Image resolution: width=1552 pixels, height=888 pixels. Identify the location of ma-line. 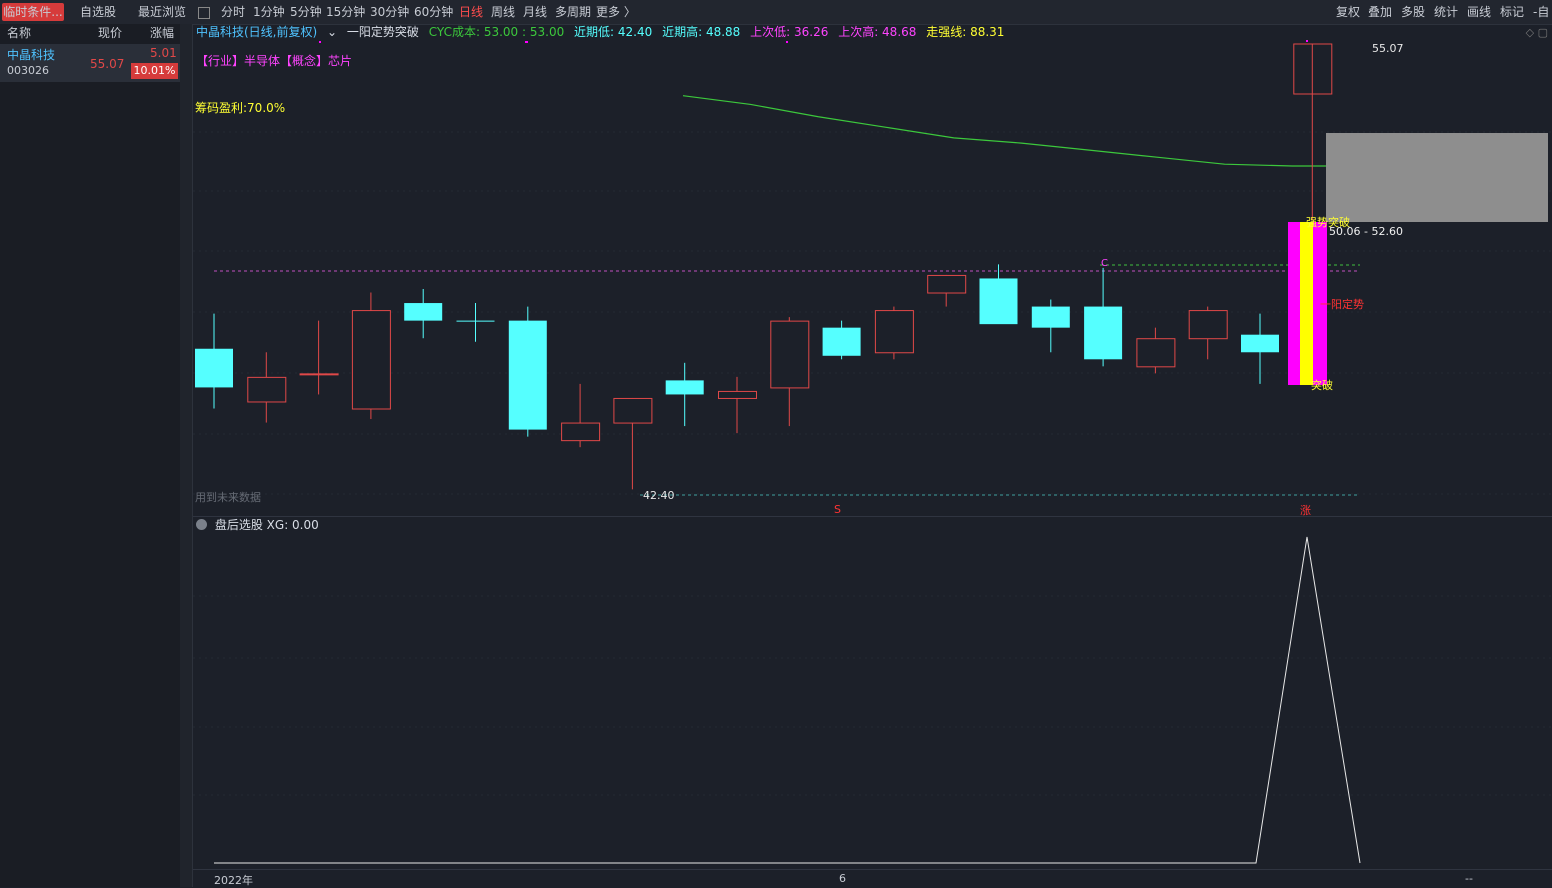
(1021, 131).